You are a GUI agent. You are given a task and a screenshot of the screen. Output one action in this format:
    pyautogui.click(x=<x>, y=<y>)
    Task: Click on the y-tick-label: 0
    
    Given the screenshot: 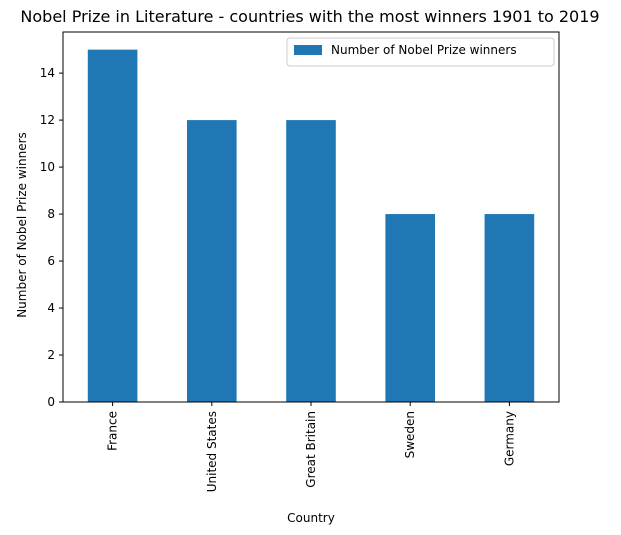 What is the action you would take?
    pyautogui.click(x=51, y=402)
    